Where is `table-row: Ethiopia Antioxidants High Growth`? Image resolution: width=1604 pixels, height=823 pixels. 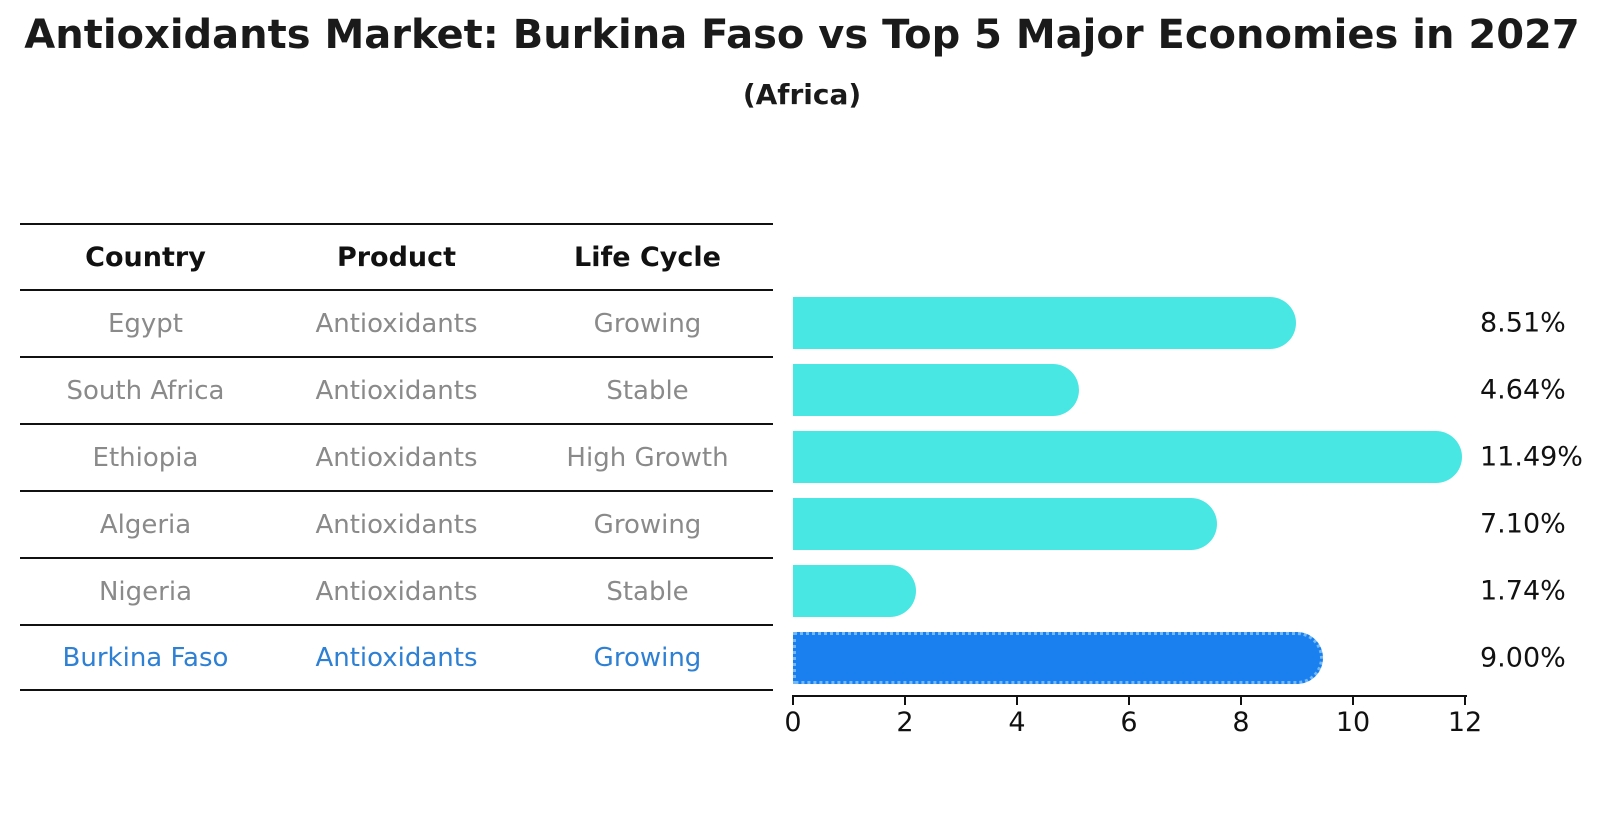
table-row: Ethiopia Antioxidants High Growth is located at coordinates (396, 456).